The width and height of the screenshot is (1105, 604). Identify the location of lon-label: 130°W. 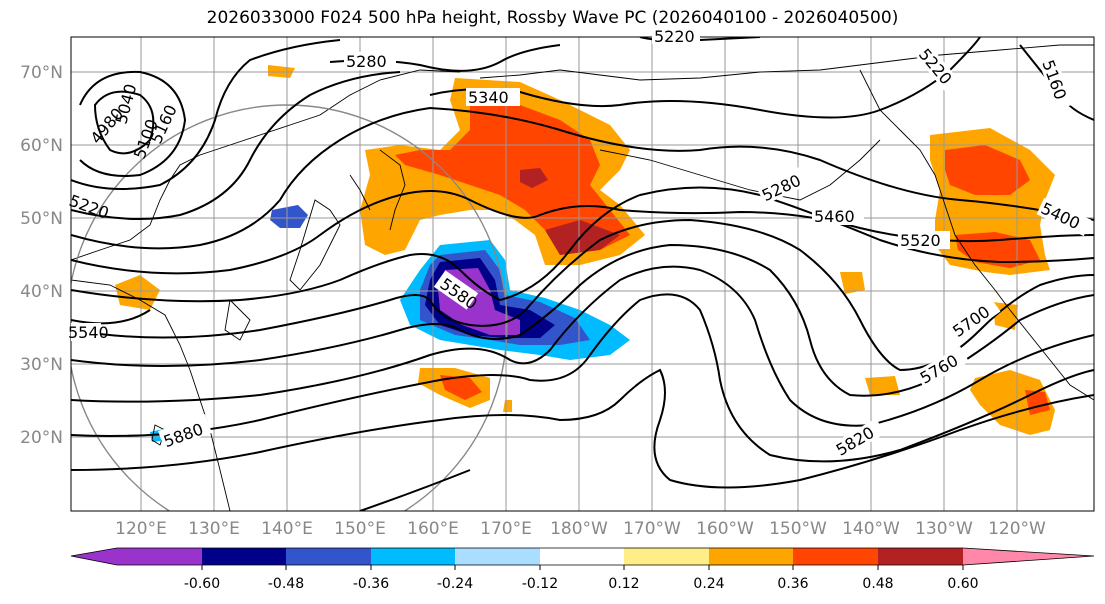
(944, 529).